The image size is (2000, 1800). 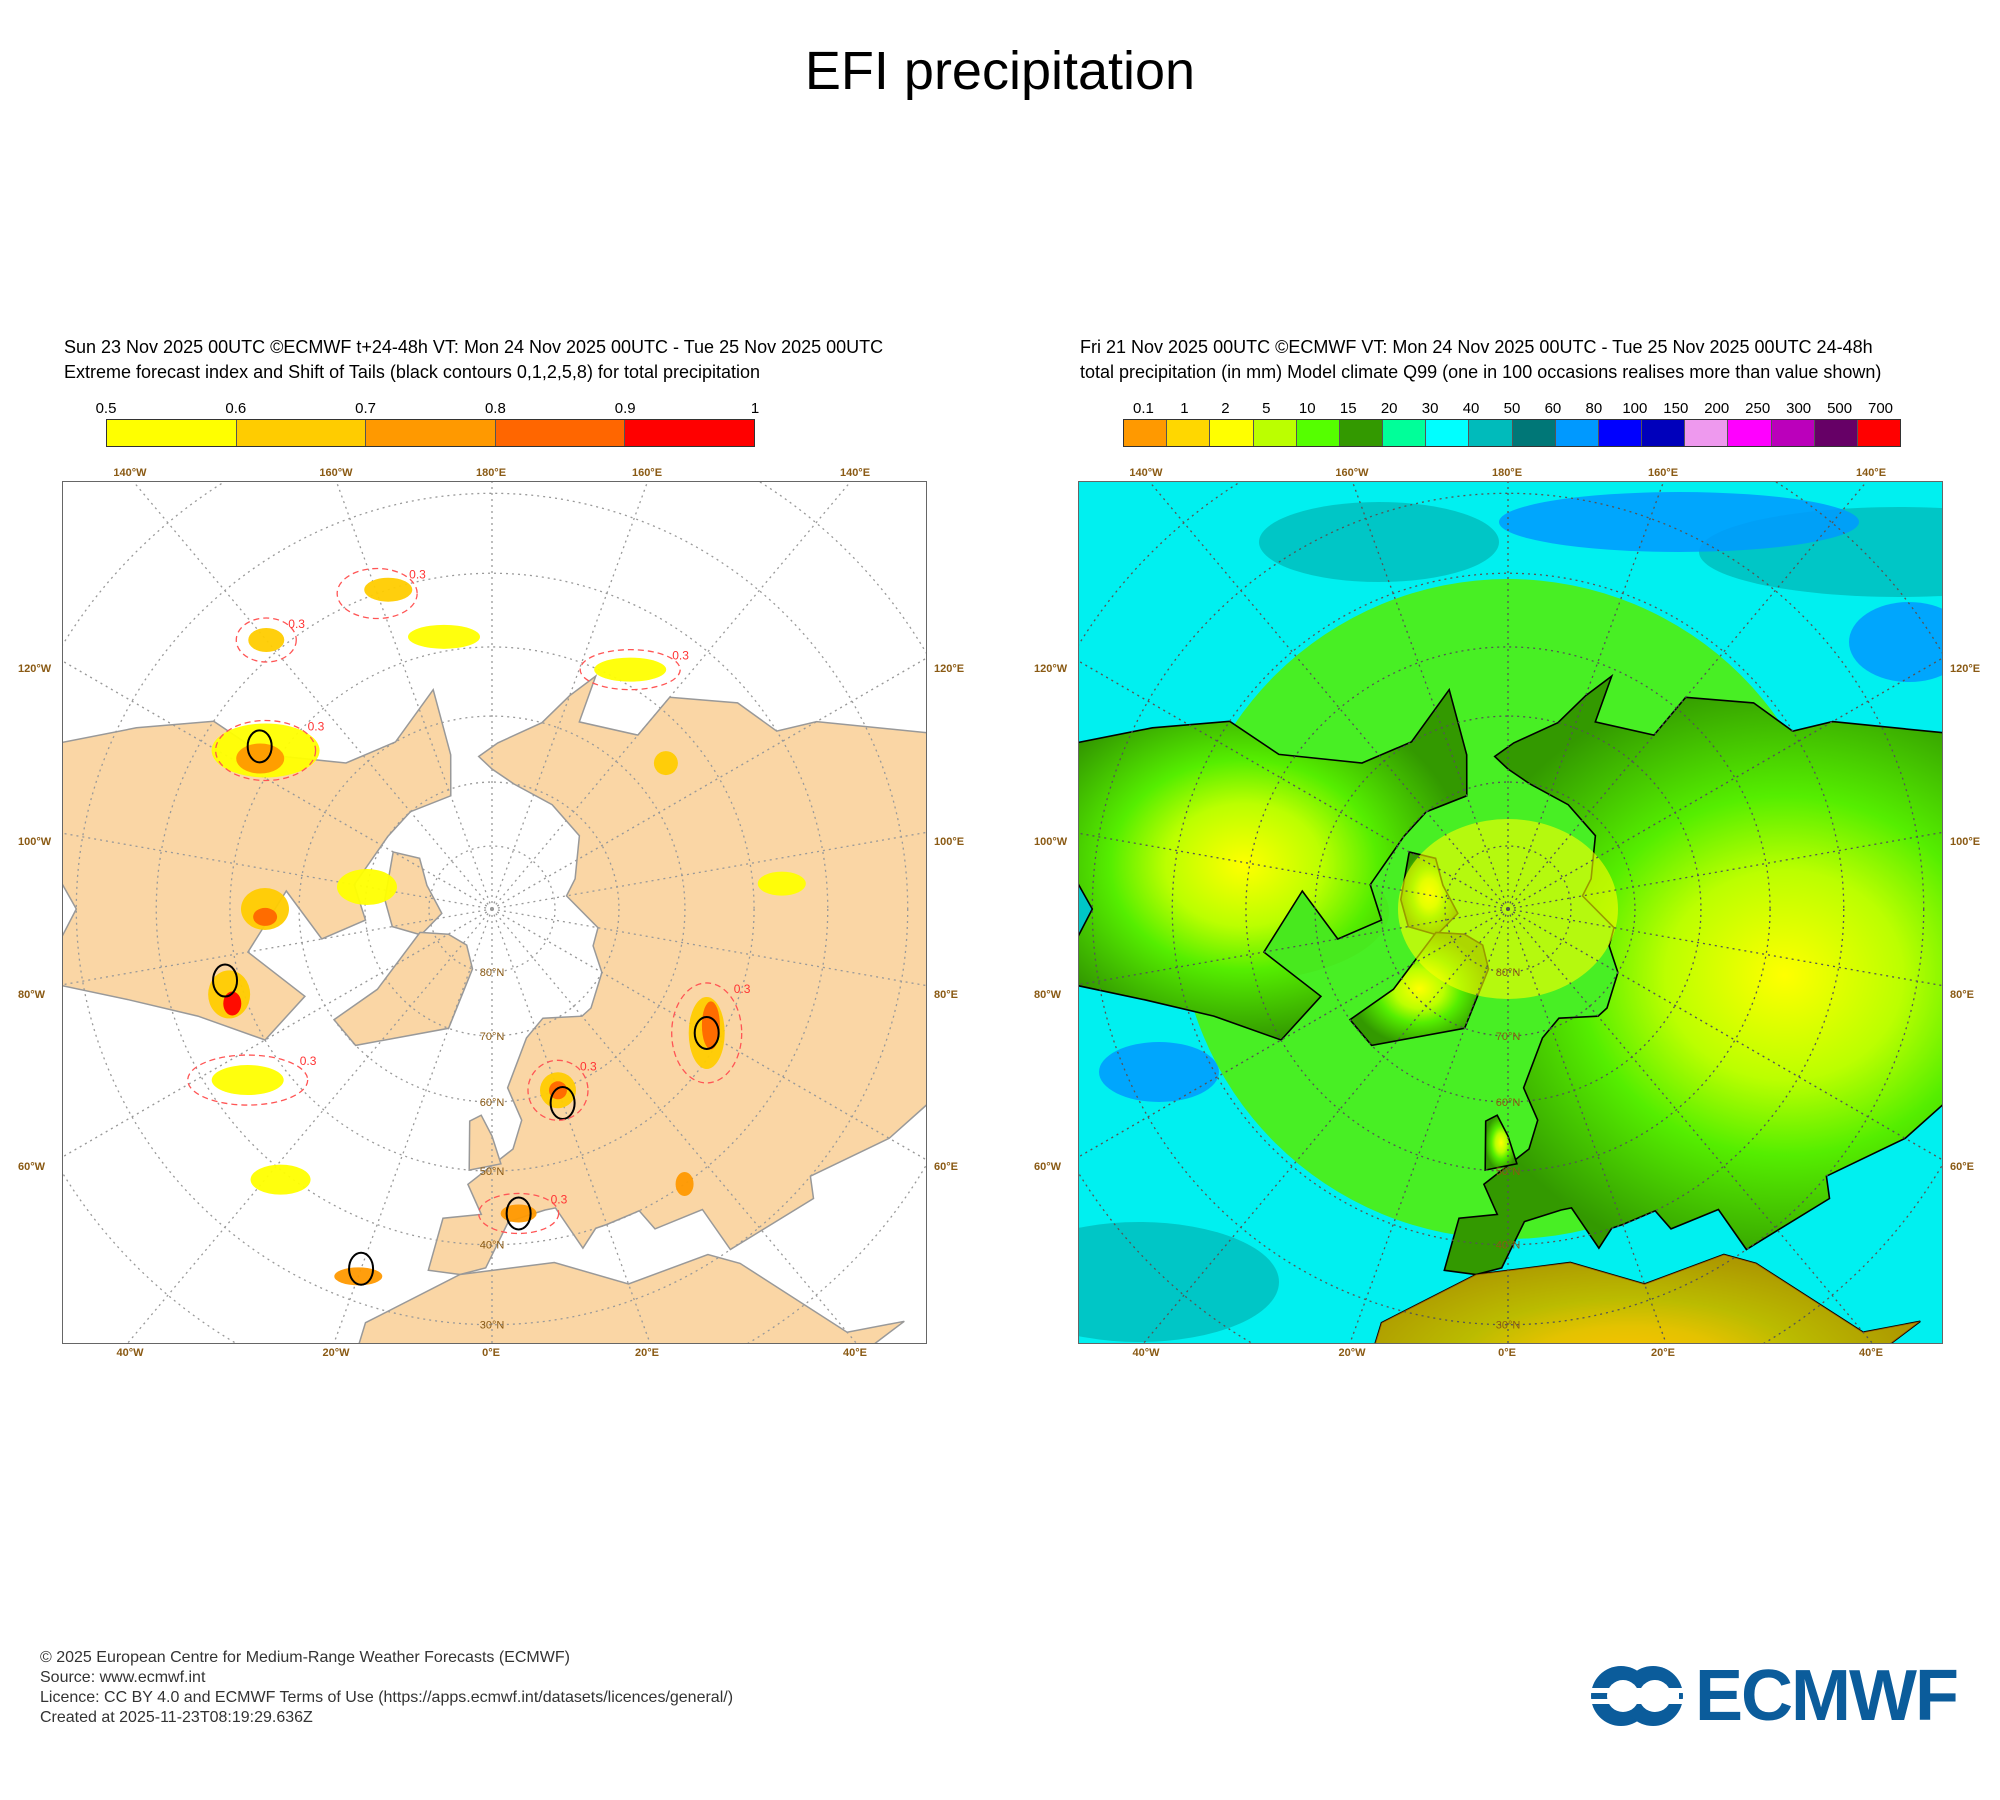 I want to click on colorbar-tick-label: 5, so click(x=1266, y=408).